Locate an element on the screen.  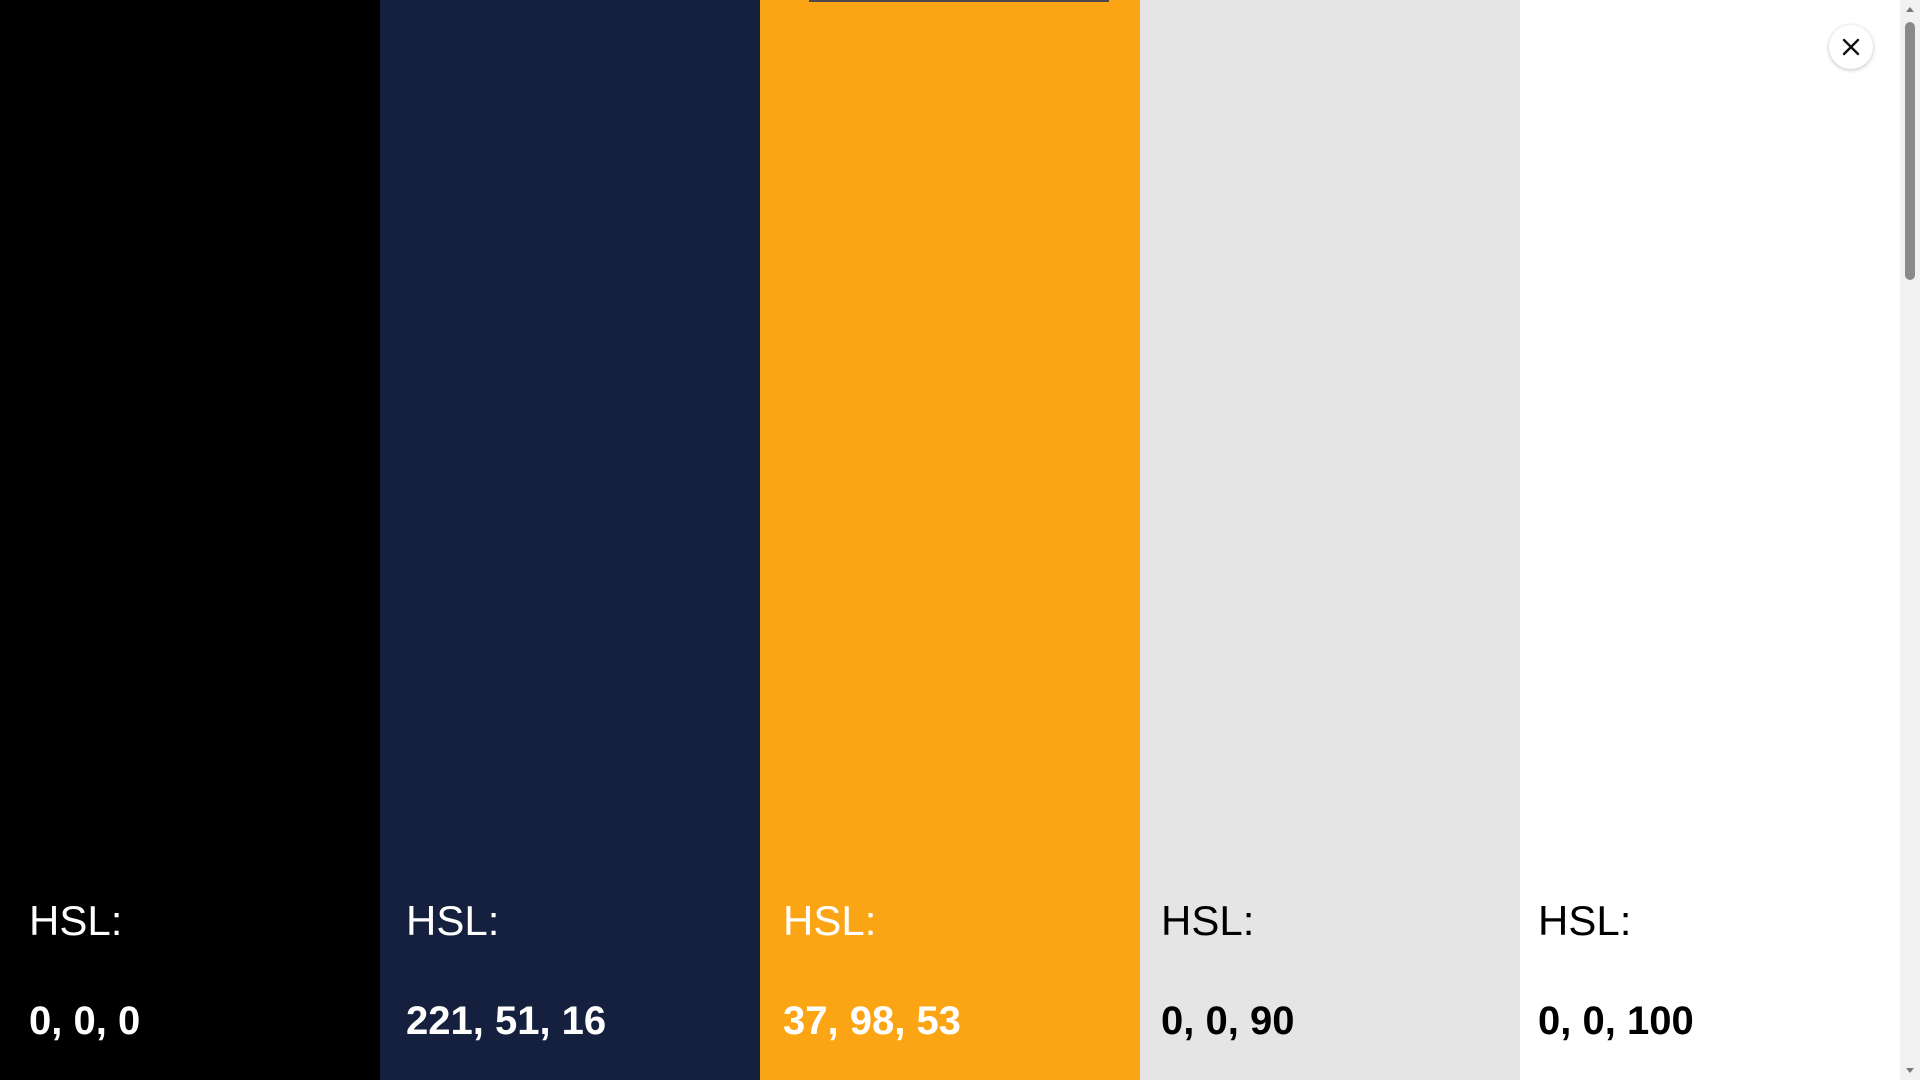
chevron-up-icon is located at coordinates (1910, 9).